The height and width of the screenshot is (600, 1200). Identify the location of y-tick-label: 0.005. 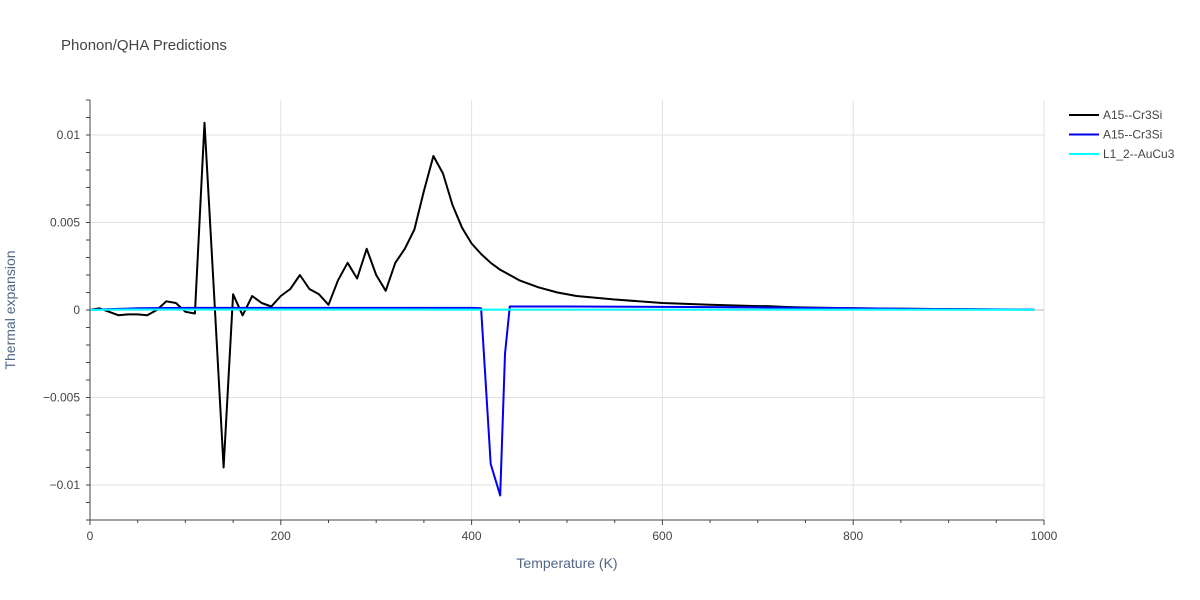
(65, 223).